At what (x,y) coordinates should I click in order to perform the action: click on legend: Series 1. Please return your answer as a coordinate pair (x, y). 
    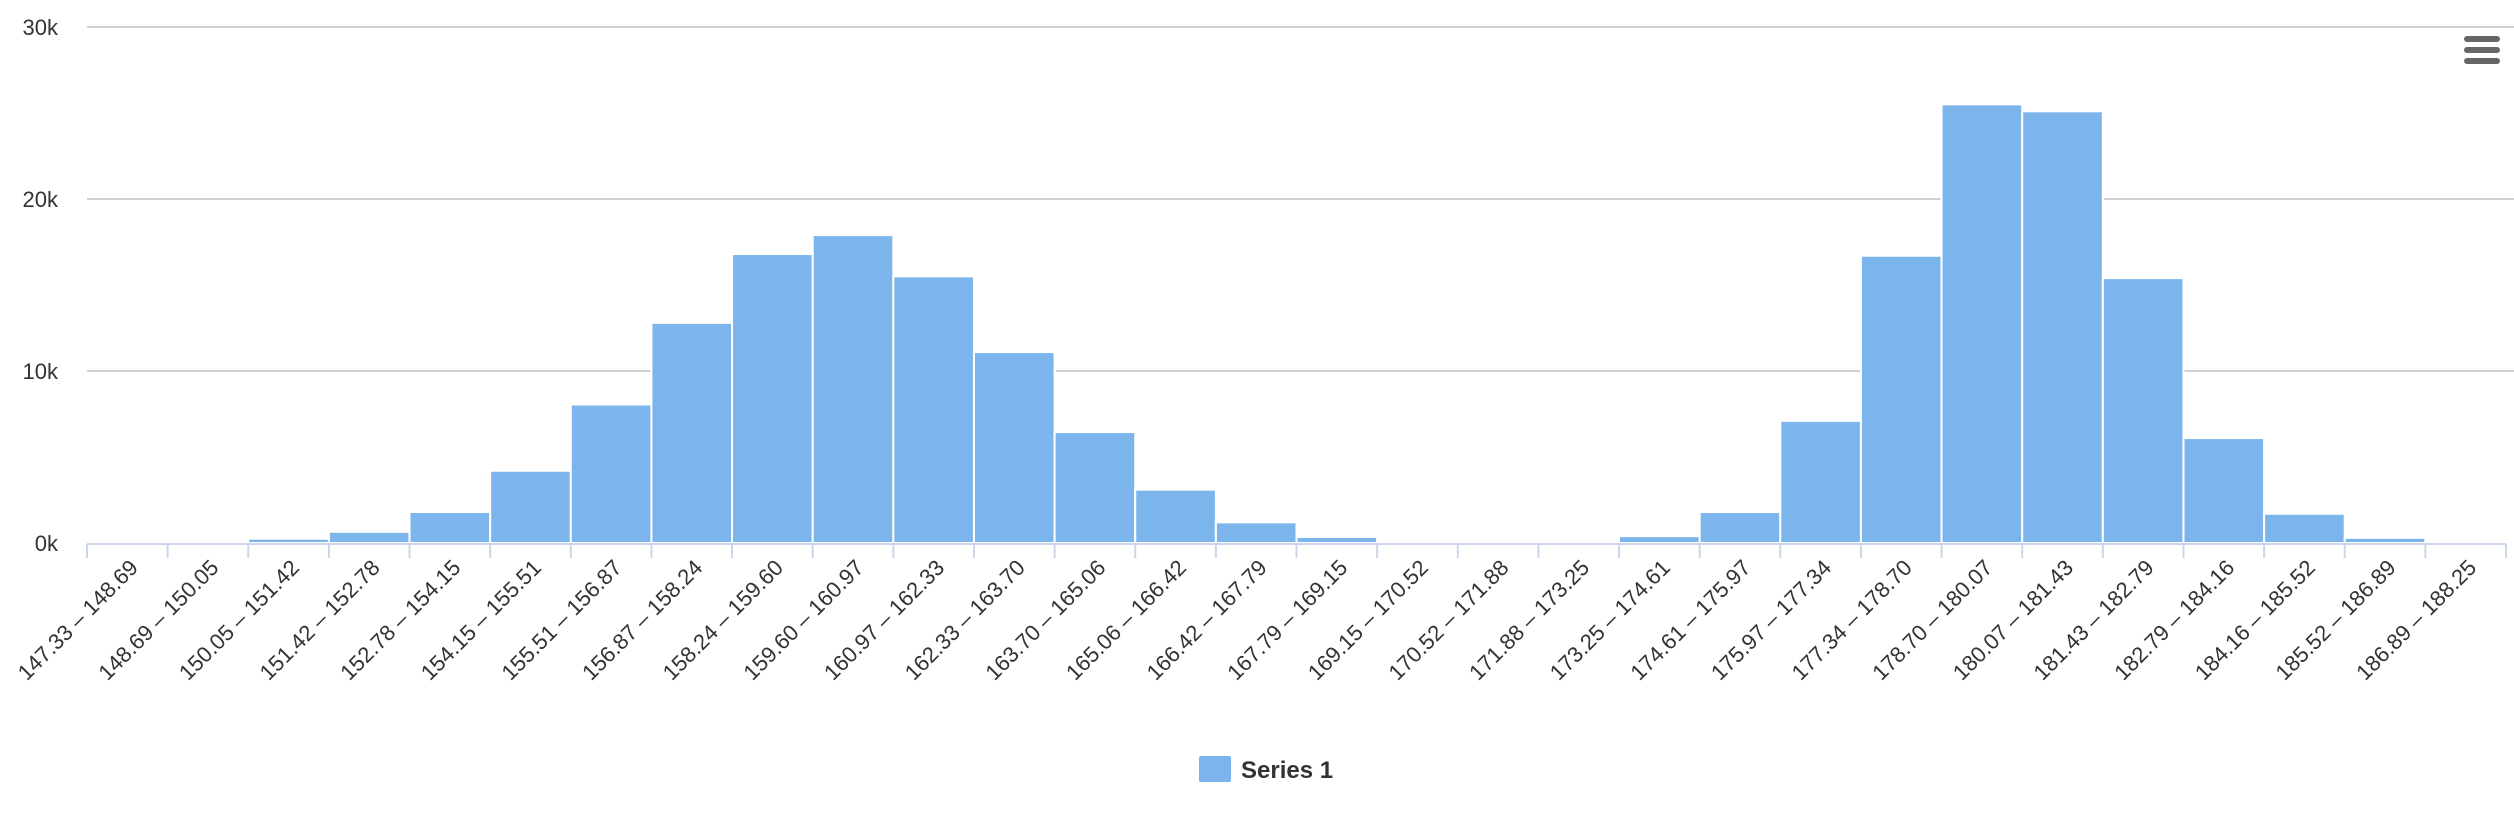
    Looking at the image, I should click on (1266, 770).